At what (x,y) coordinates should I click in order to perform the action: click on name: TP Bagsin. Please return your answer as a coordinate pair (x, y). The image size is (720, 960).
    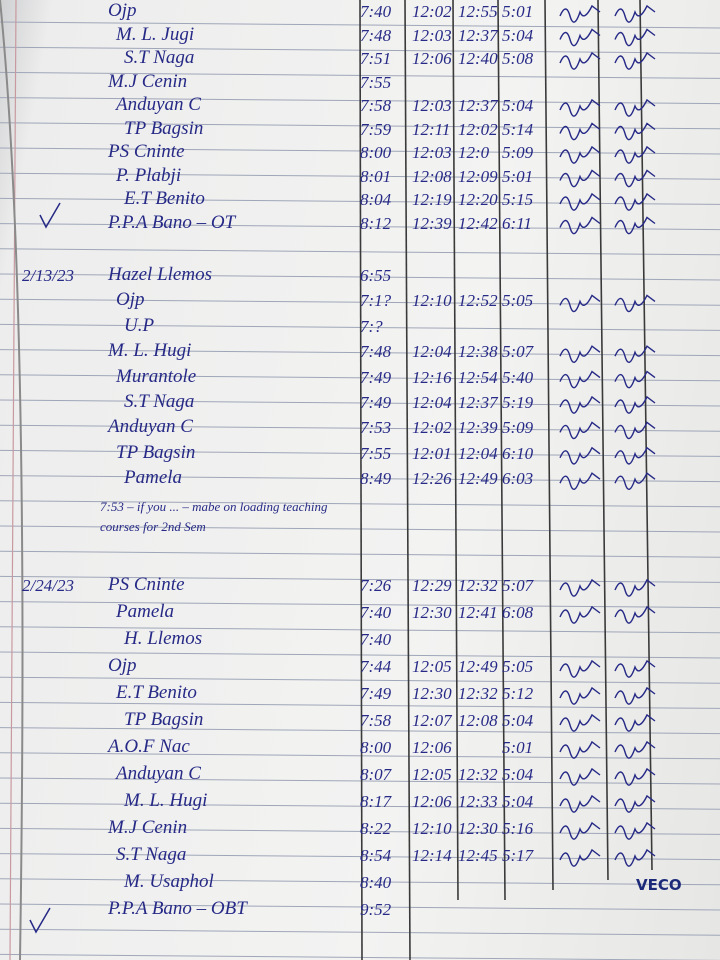
    Looking at the image, I should click on (156, 452).